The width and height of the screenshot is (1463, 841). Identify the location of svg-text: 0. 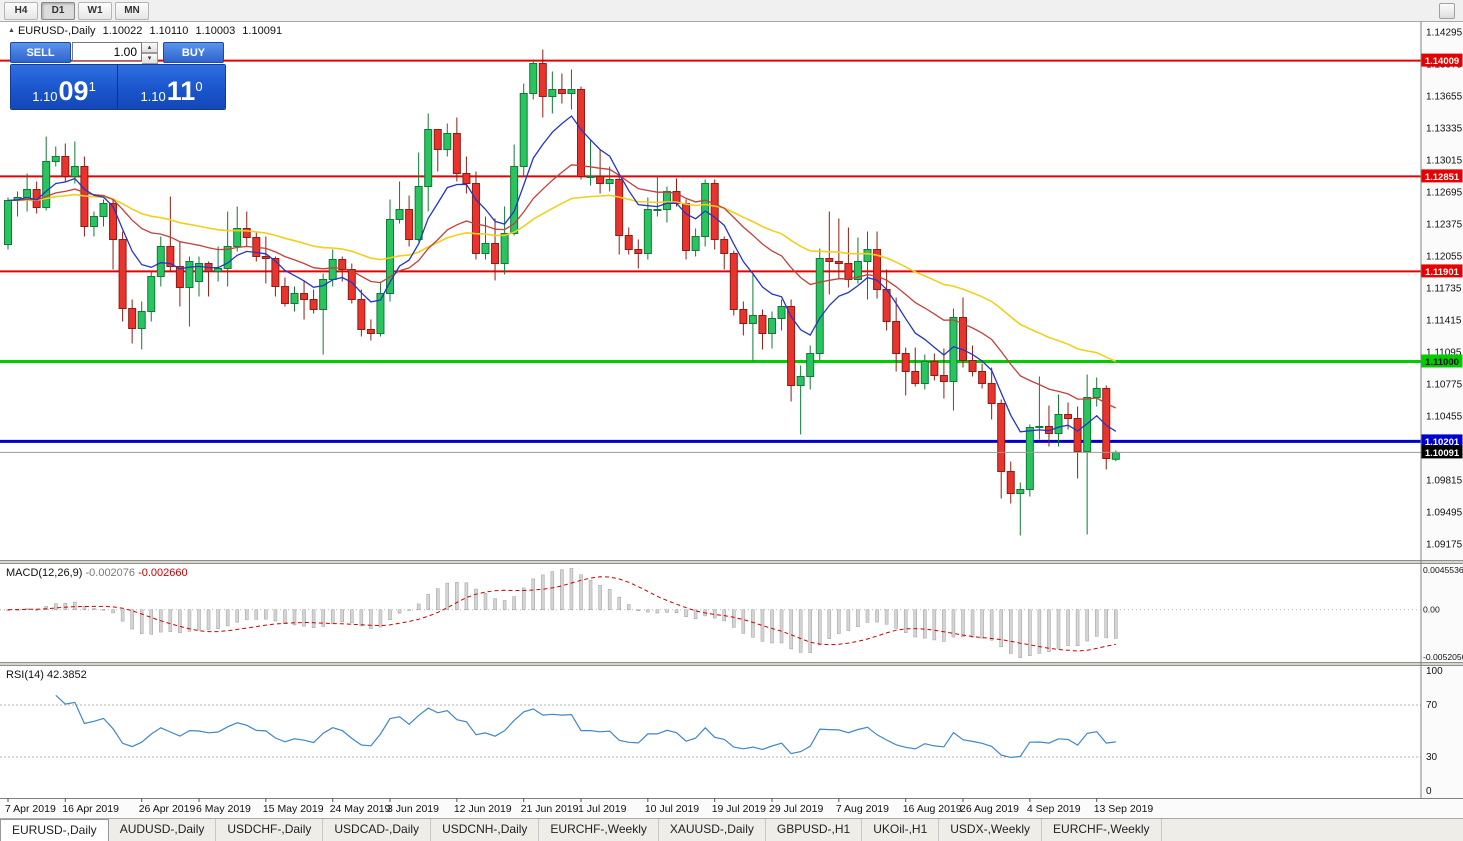
(1429, 791).